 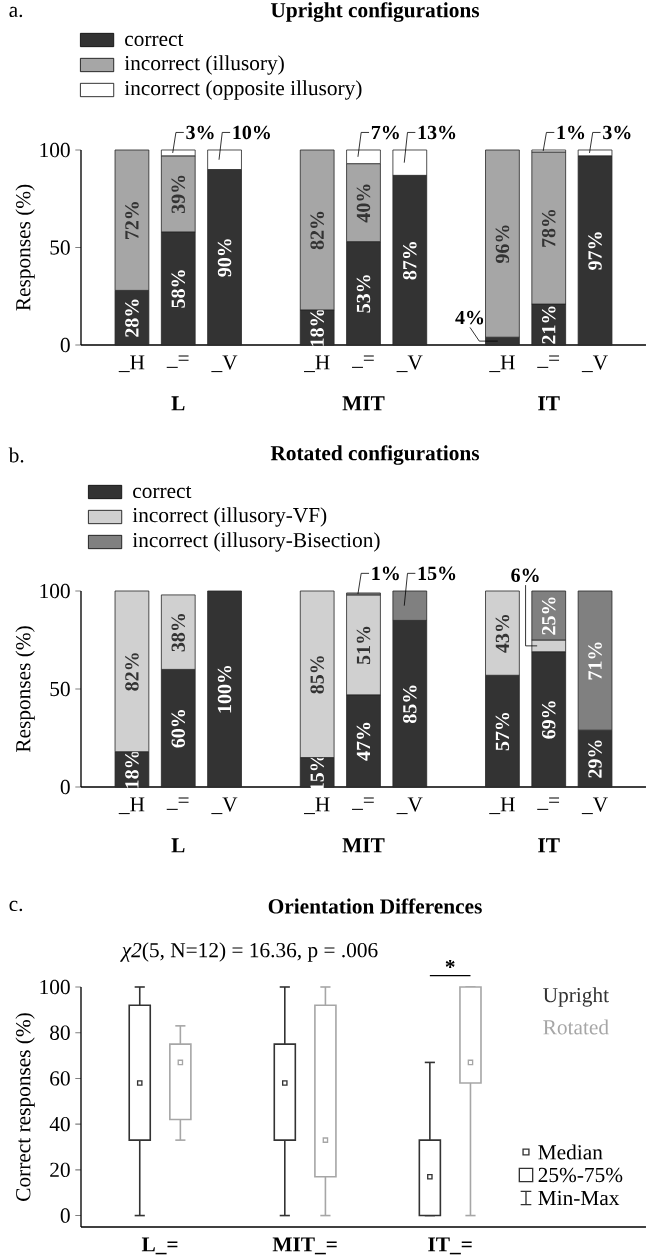 I want to click on data-label: 72%, so click(x=132, y=221).